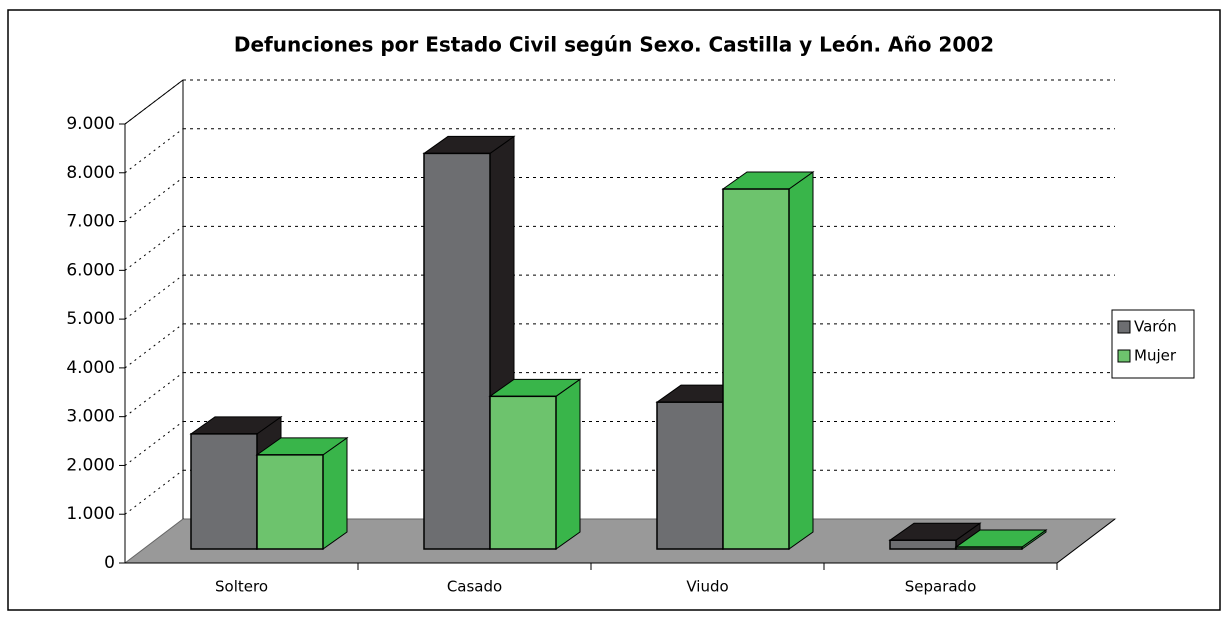 Image resolution: width=1228 pixels, height=618 pixels. What do you see at coordinates (90, 173) in the screenshot?
I see `y-tick-label: 8.000` at bounding box center [90, 173].